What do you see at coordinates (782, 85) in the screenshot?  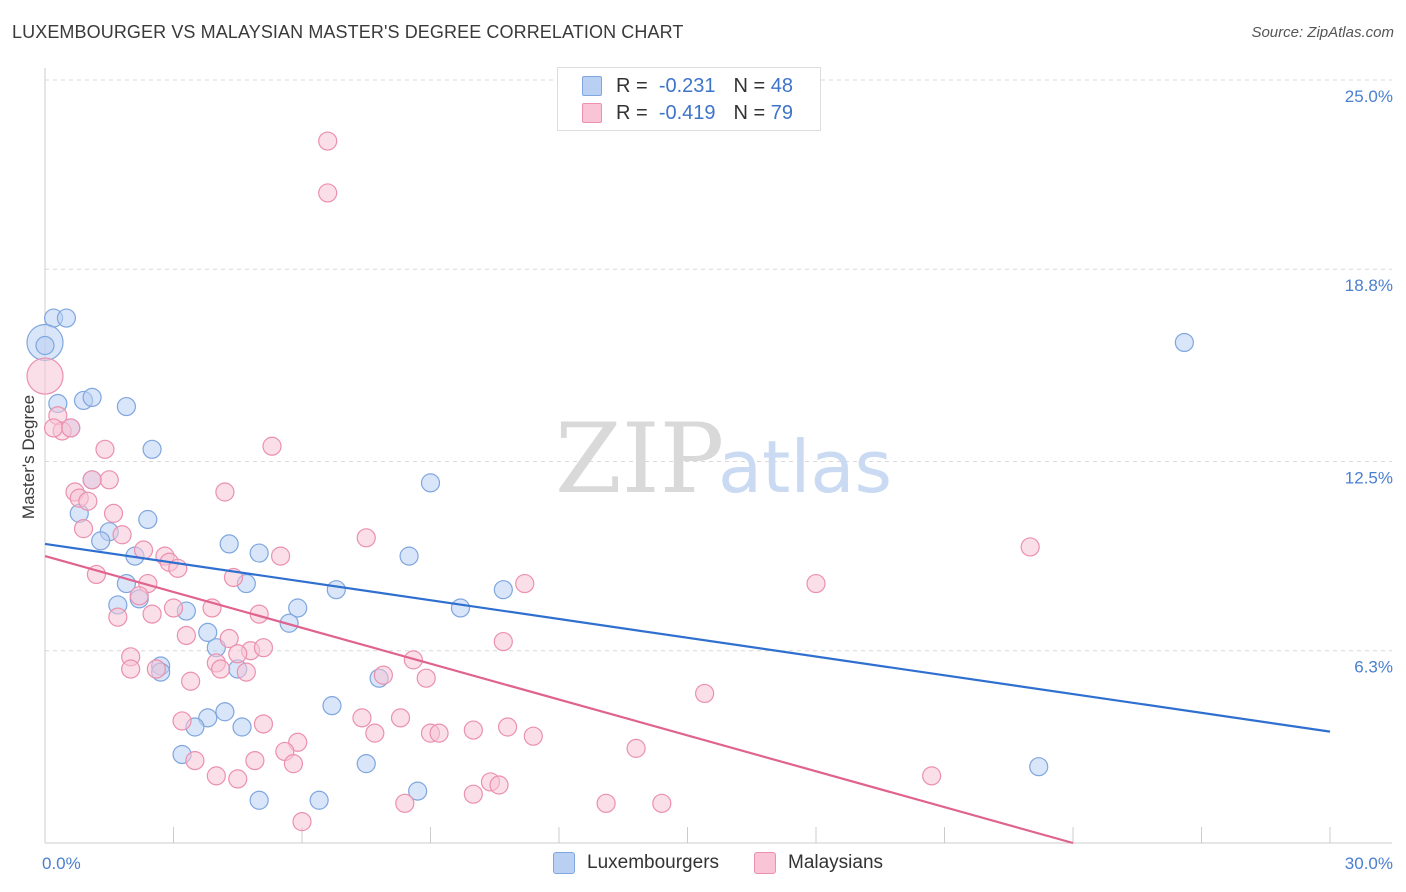 I see `legend-n-value: 48` at bounding box center [782, 85].